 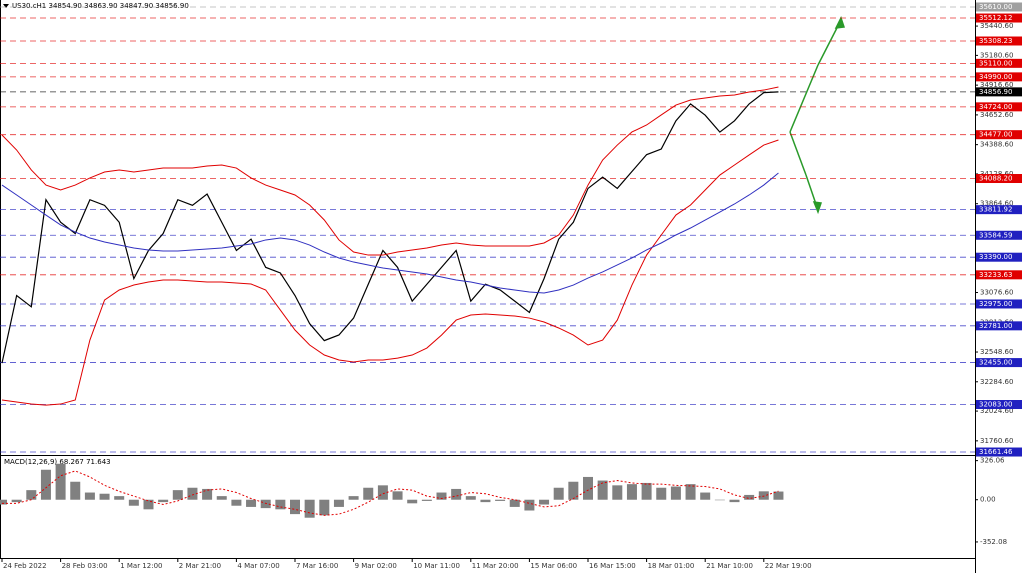 I want to click on y-tick-label: 34916.60, so click(x=996, y=85).